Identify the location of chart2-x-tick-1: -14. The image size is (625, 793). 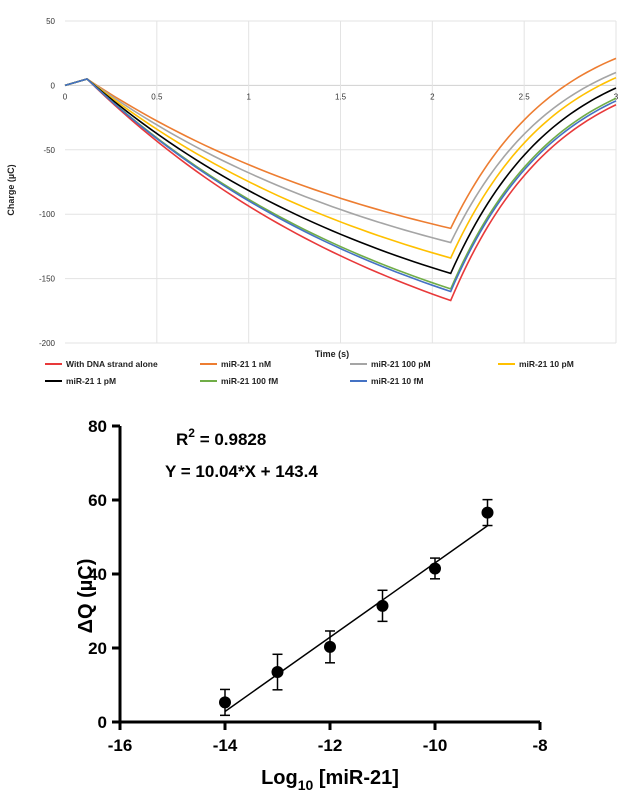
(225, 745).